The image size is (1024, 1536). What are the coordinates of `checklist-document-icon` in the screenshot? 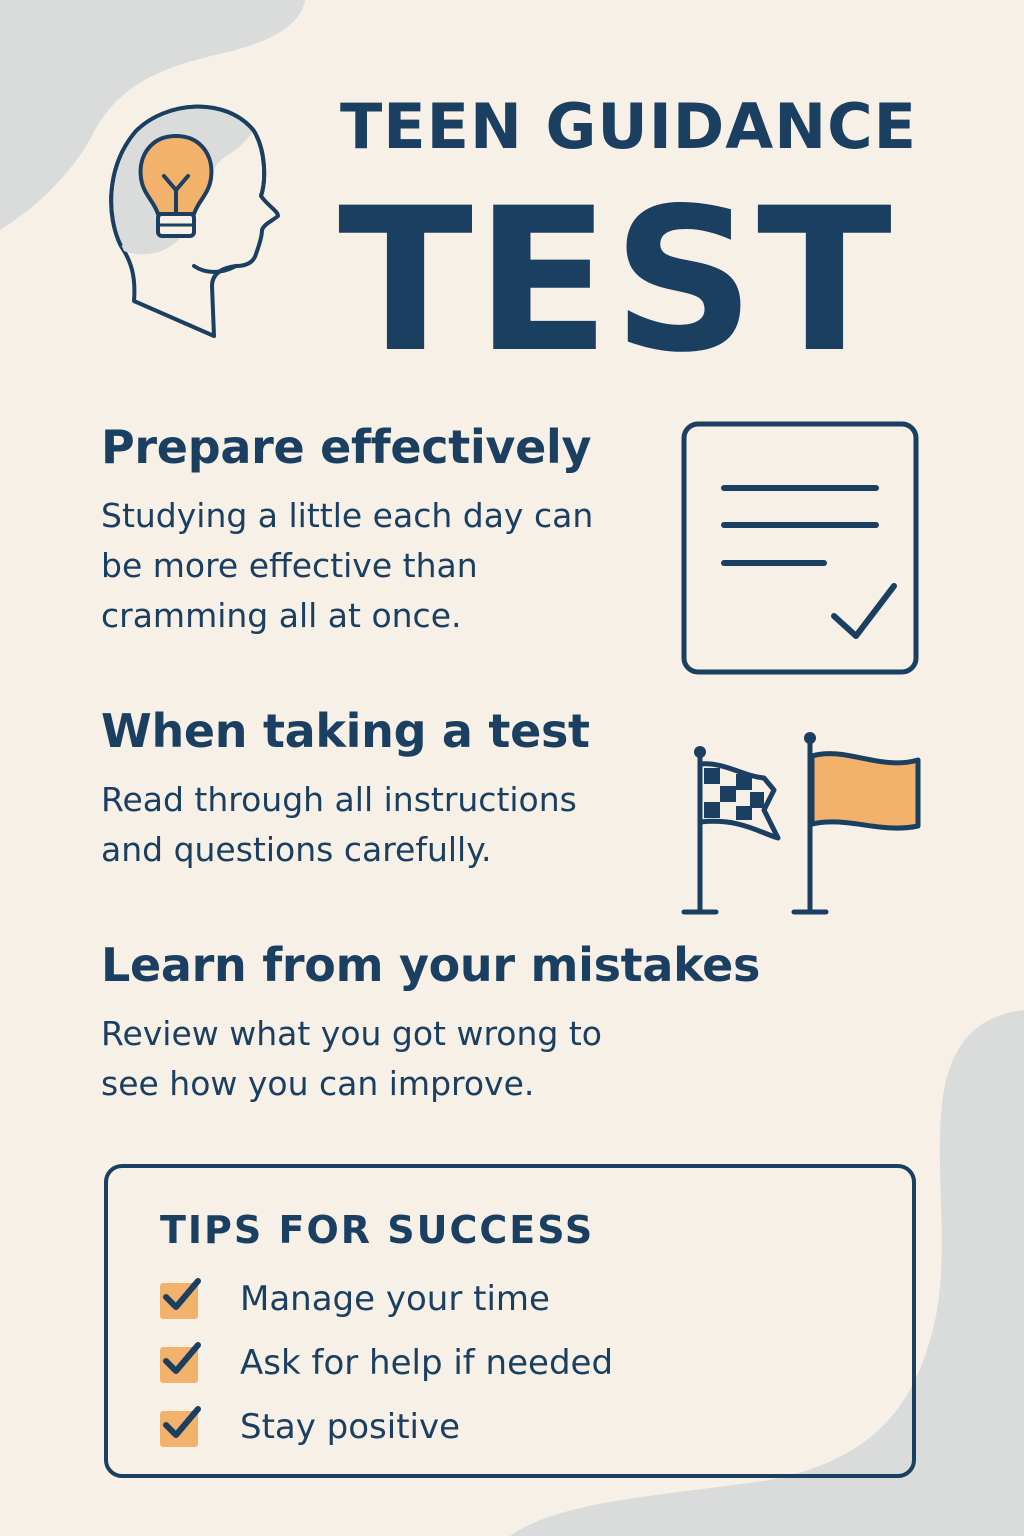 It's located at (800, 548).